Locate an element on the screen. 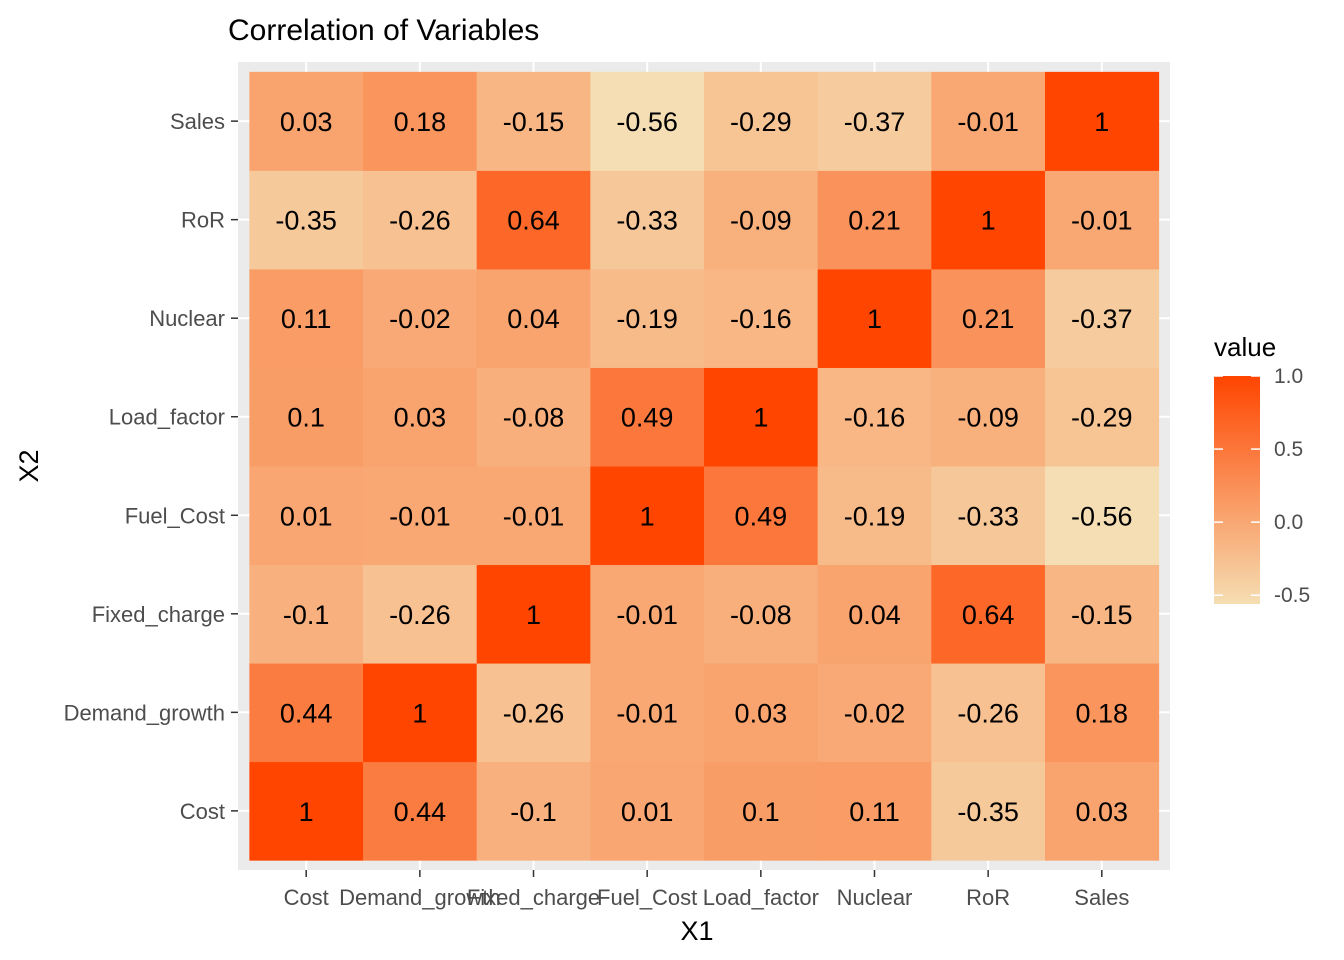 Image resolution: width=1344 pixels, height=960 pixels. heatmap-cell-Load_factor-Demand_growth is located at coordinates (761, 713).